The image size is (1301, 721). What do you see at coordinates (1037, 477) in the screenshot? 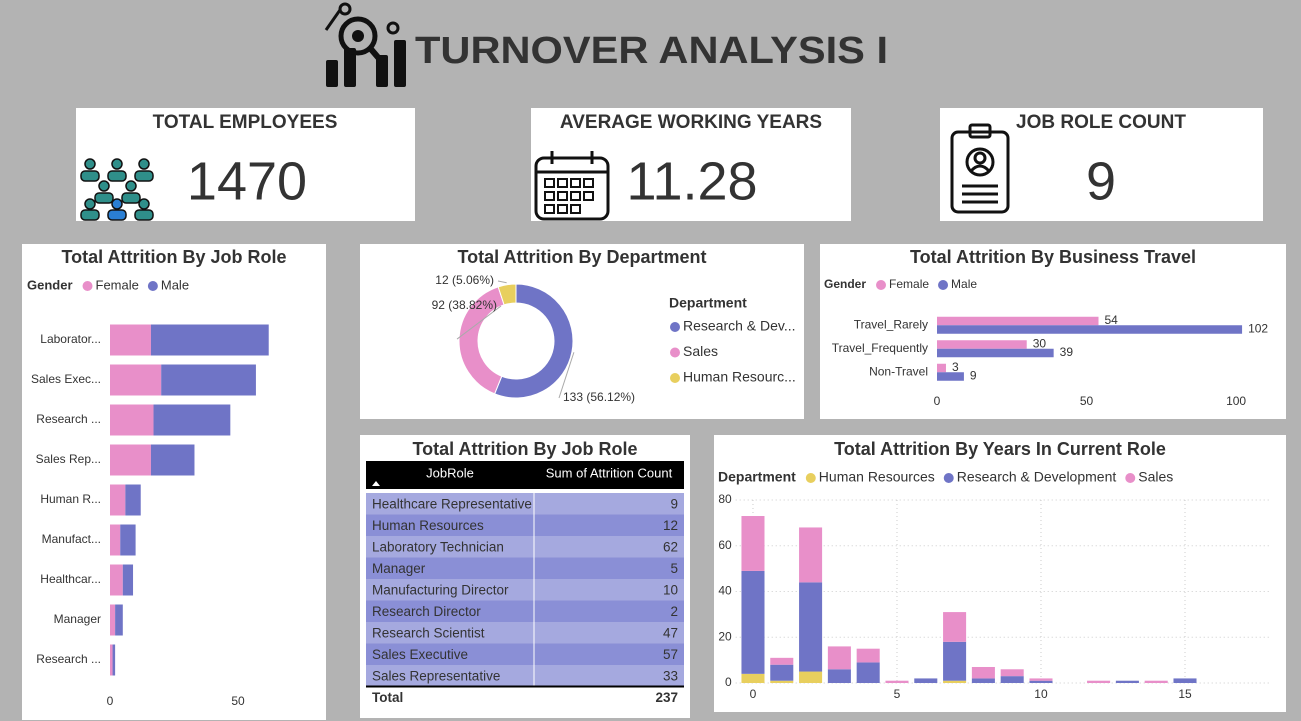
I see `legend-label: Research & Development` at bounding box center [1037, 477].